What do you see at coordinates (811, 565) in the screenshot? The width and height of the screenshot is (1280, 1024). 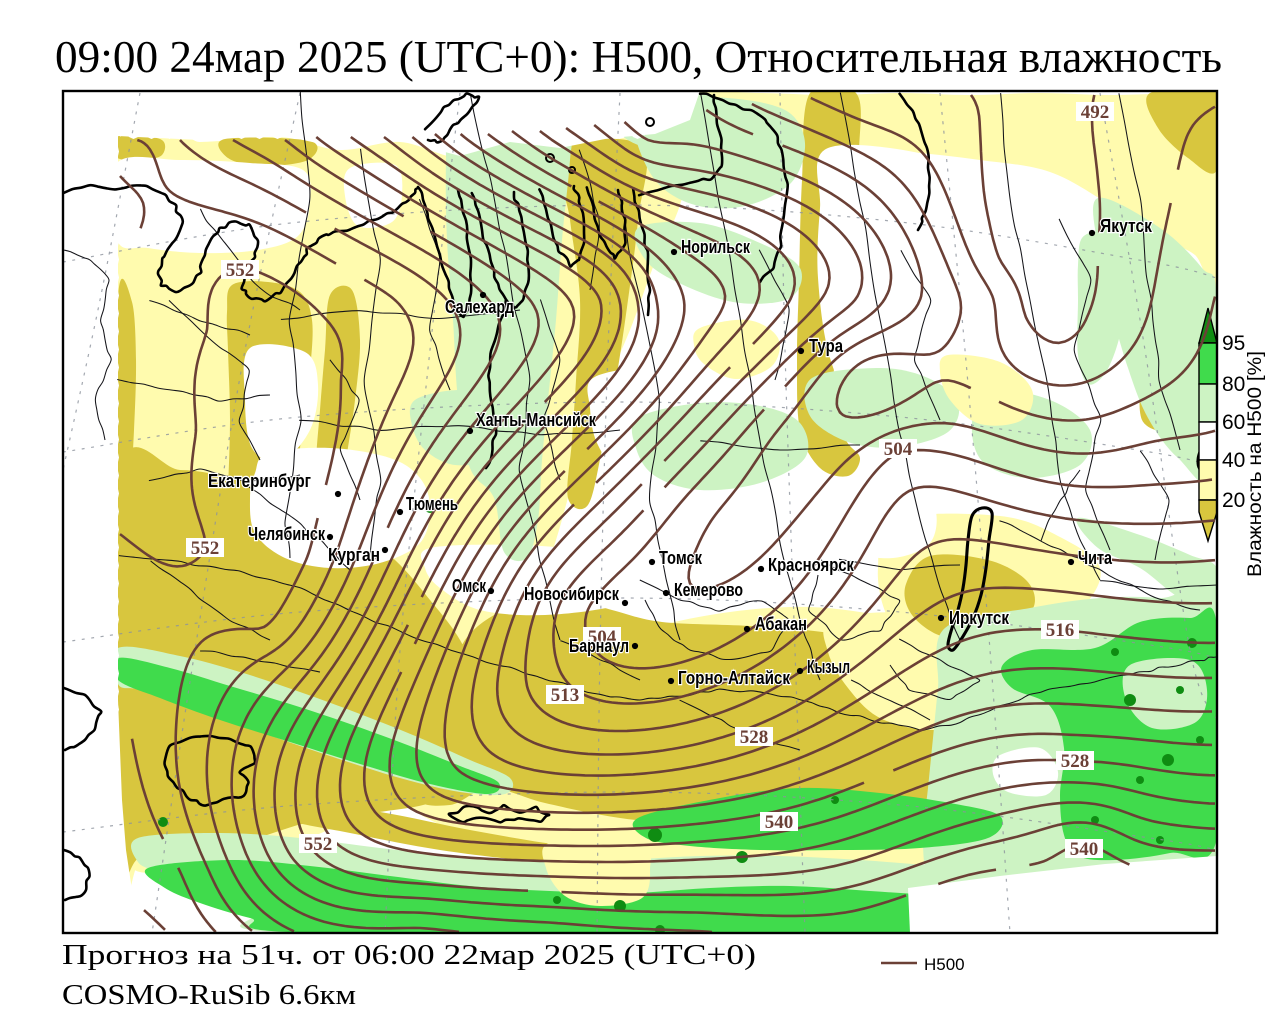 I see `svg-text: Красноярск` at bounding box center [811, 565].